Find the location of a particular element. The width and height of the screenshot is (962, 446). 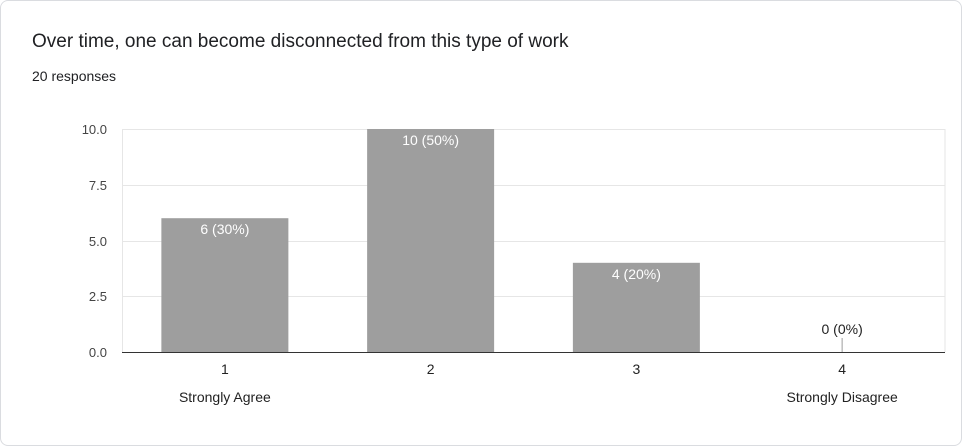

y-tick-label: 0.0 is located at coordinates (98, 352).